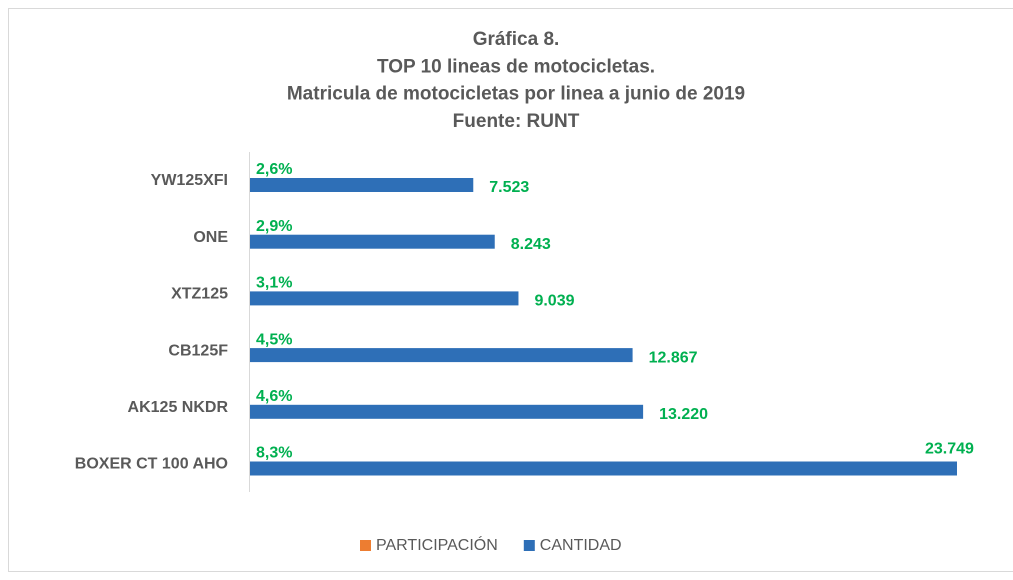 The height and width of the screenshot is (580, 1013). I want to click on chart-title: TOP 10 lineas de motocicletas., so click(516, 66).